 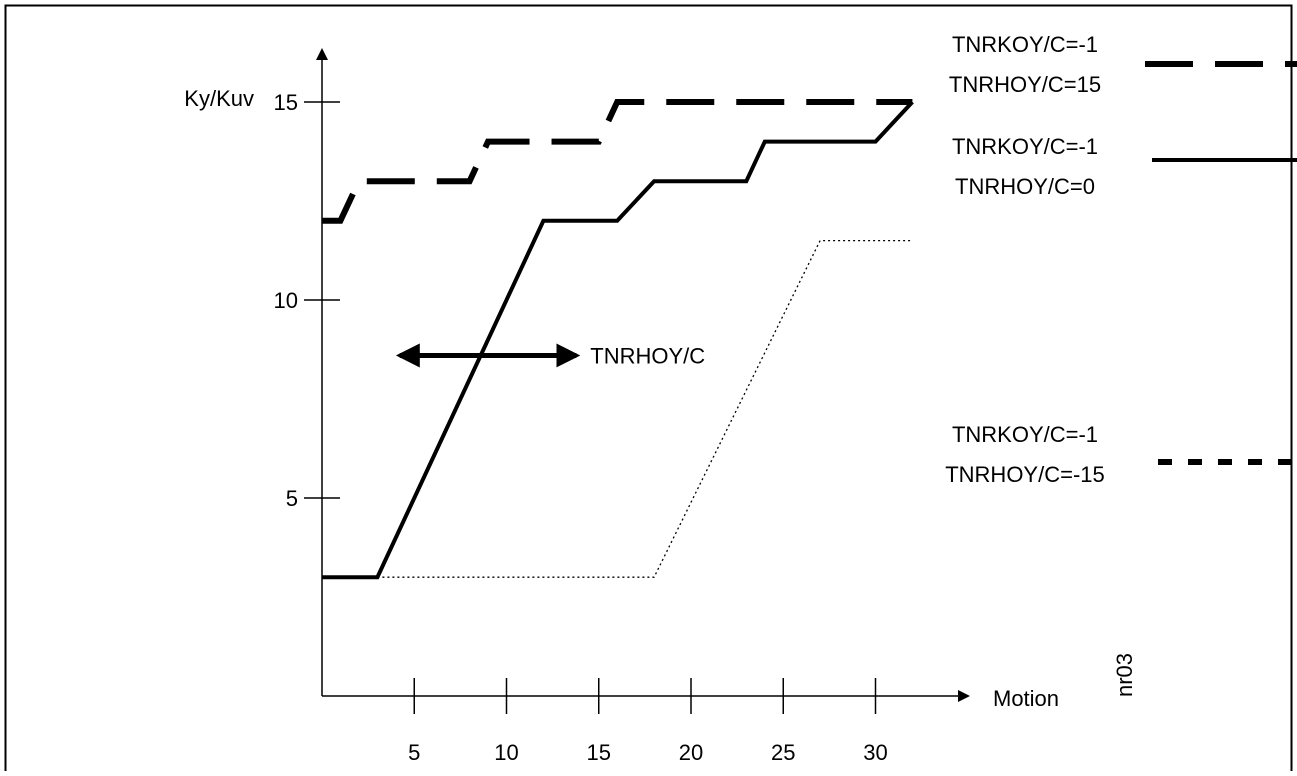 What do you see at coordinates (292, 498) in the screenshot?
I see `y-tick-label: 5` at bounding box center [292, 498].